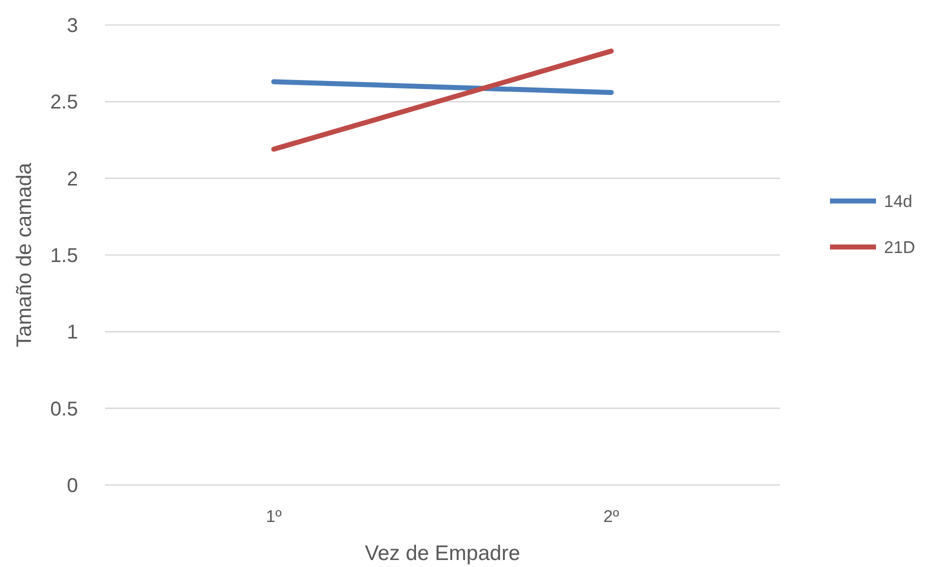 The image size is (926, 567). Describe the element at coordinates (64, 409) in the screenshot. I see `y-tick-label: 0.5` at that location.